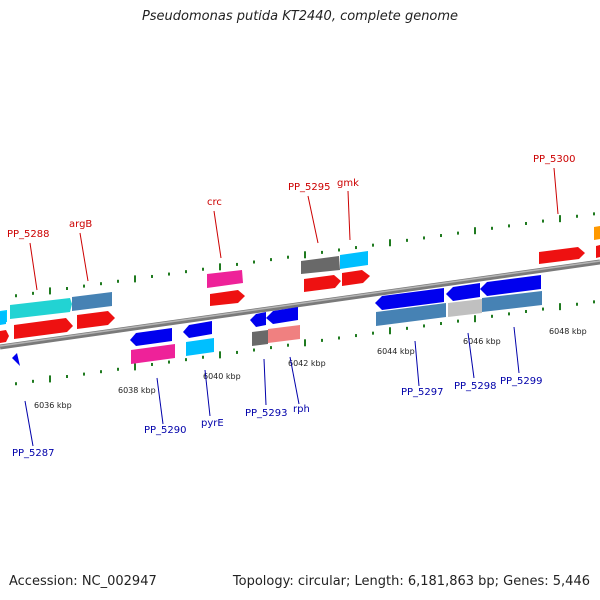  Describe the element at coordinates (422, 392) in the screenshot. I see `gene-label-pp-5297: PP_5297` at that location.